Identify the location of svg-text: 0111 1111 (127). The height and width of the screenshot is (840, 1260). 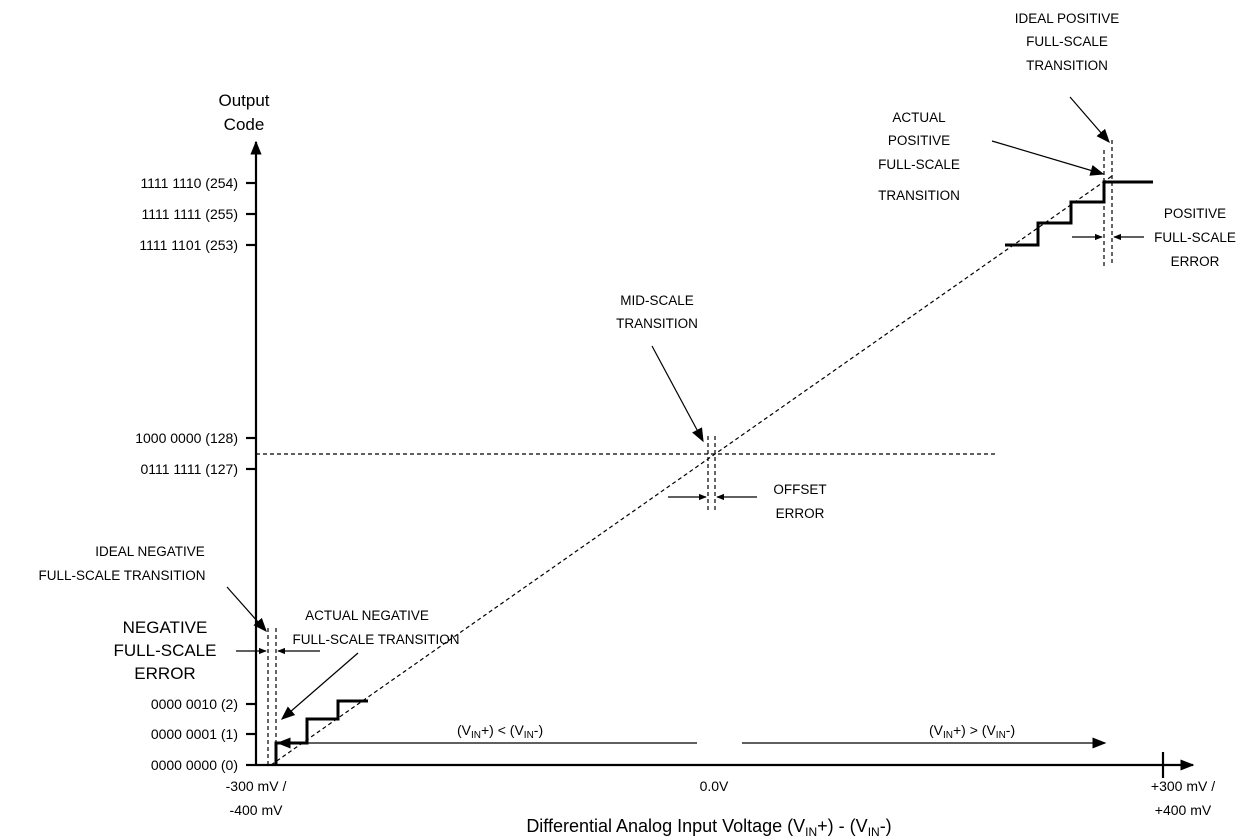
(189, 469).